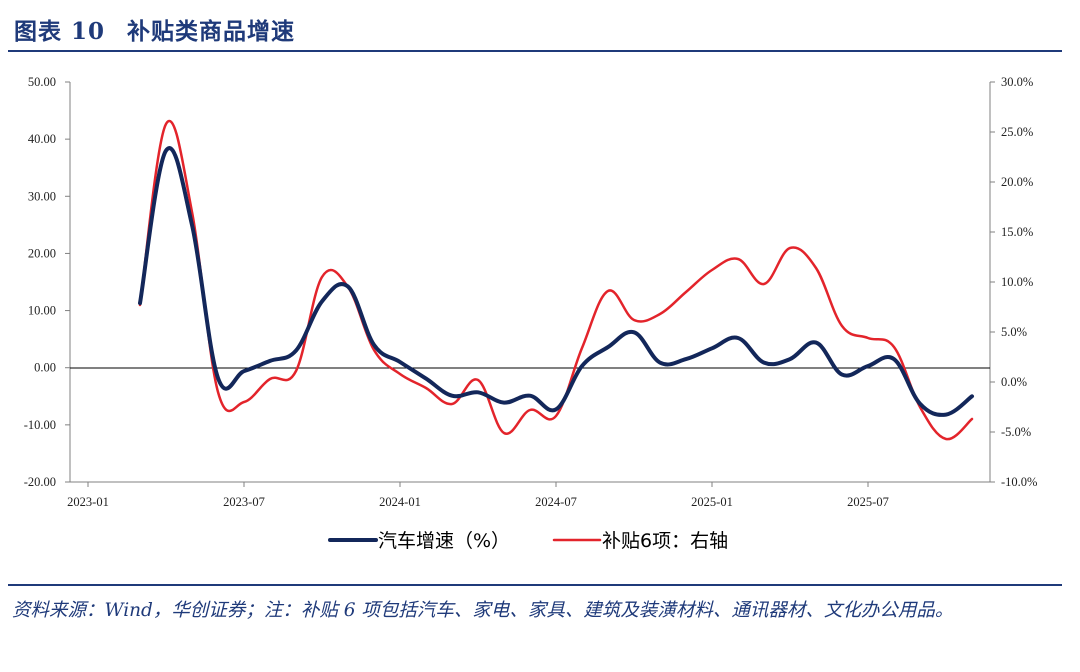 The height and width of the screenshot is (672, 1080). What do you see at coordinates (42, 196) in the screenshot?
I see `left-tick-label: 30.00` at bounding box center [42, 196].